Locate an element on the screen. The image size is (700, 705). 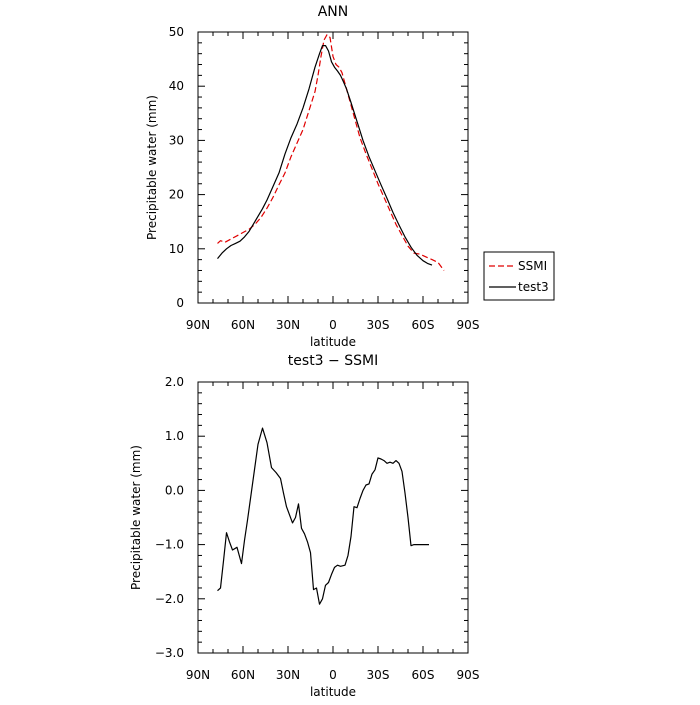
chart-title: ANN is located at coordinates (333, 12).